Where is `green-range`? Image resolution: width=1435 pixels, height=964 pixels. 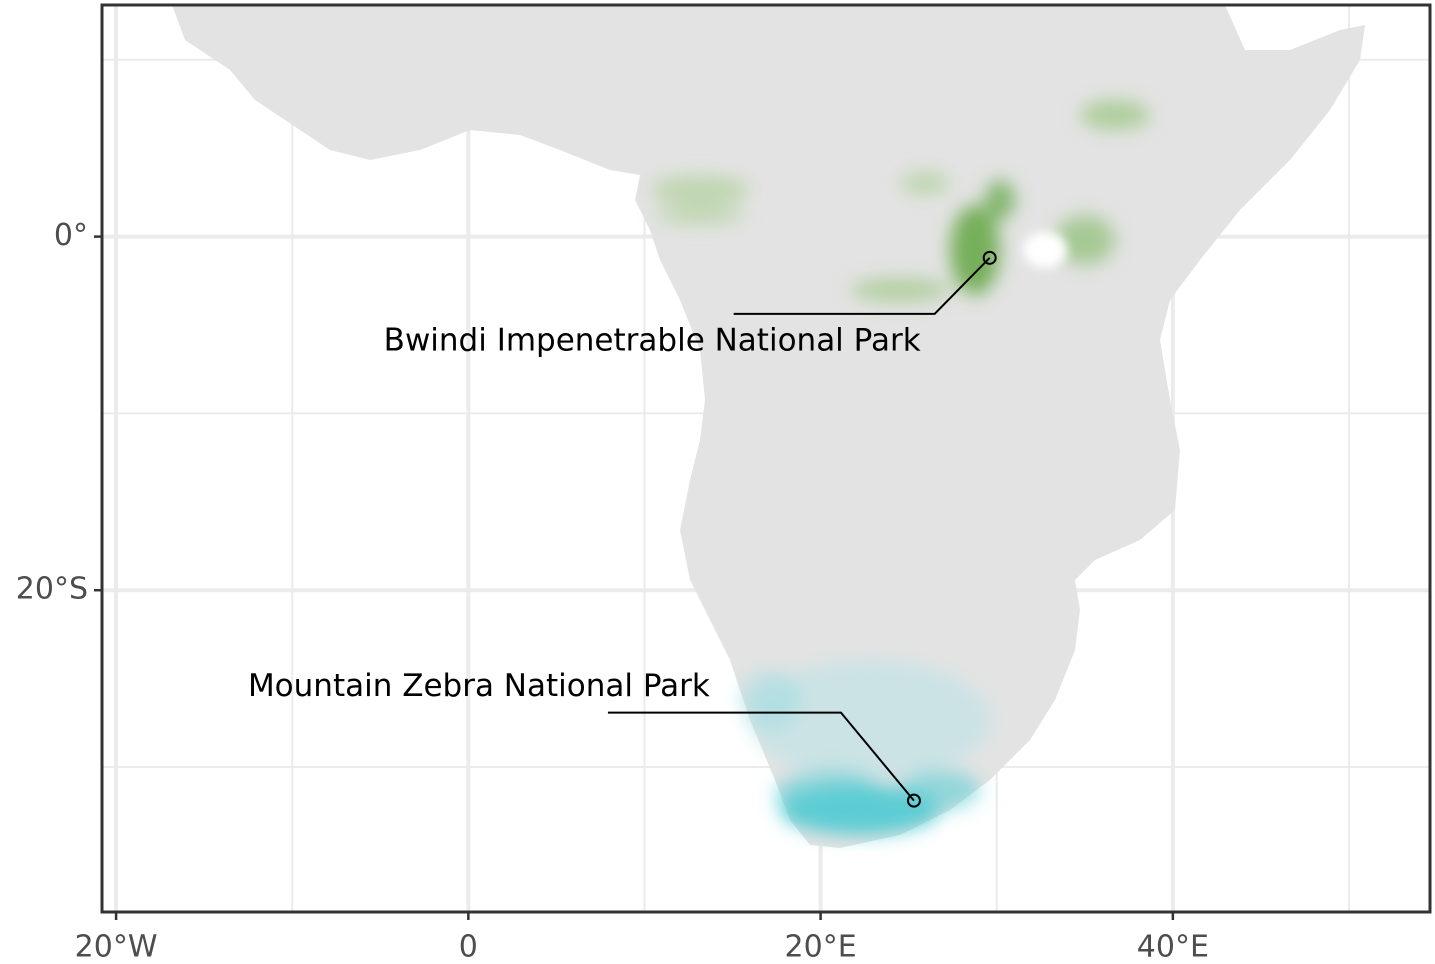
green-range is located at coordinates (900, 201).